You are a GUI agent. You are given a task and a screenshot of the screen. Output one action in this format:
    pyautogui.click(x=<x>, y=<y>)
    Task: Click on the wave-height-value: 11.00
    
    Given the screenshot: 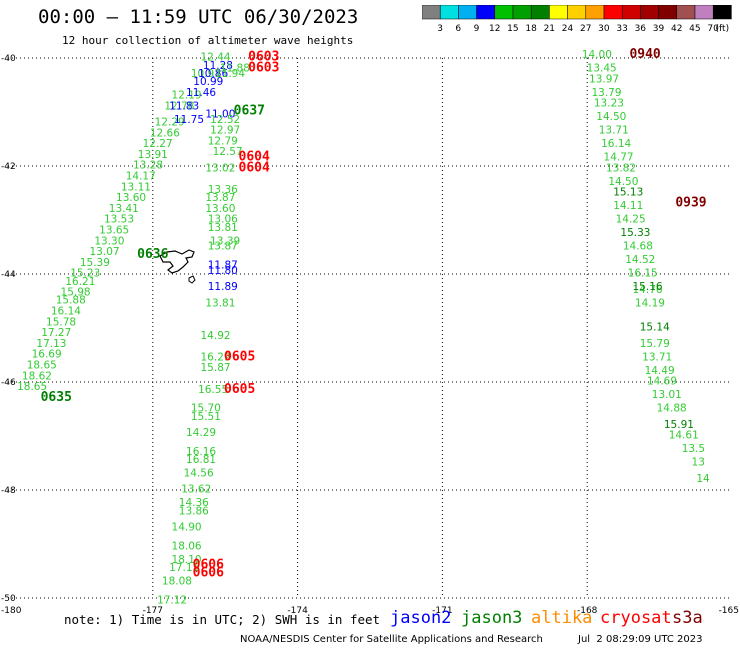 What is the action you would take?
    pyautogui.click(x=220, y=114)
    